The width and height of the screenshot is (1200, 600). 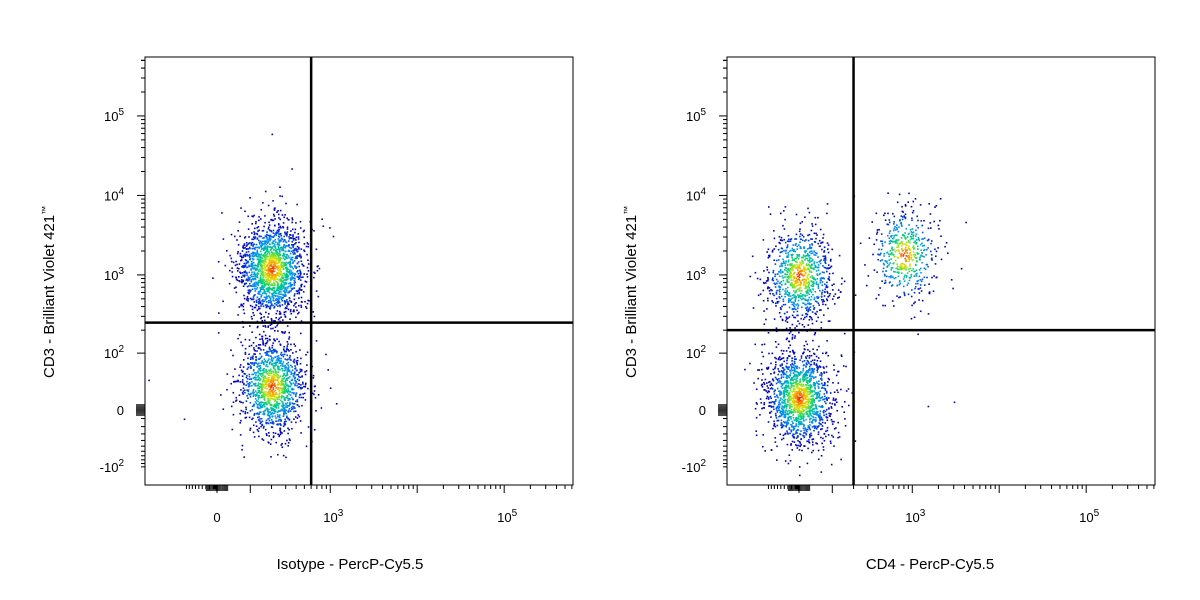 I want to click on y-axis-label-mark: ™, so click(x=45, y=210).